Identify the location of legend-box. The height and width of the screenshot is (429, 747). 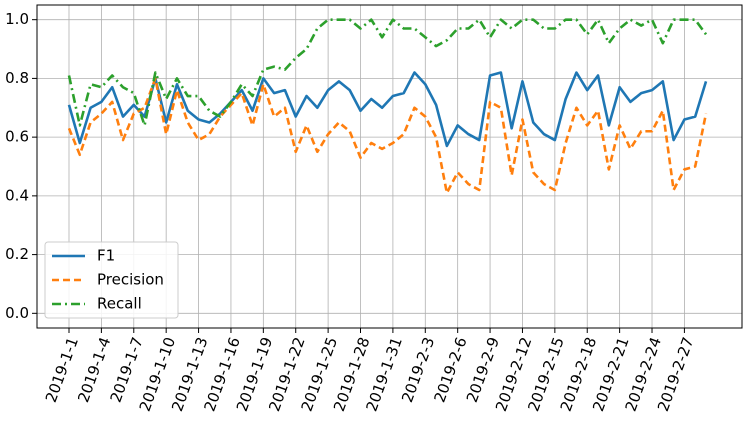
(111, 280).